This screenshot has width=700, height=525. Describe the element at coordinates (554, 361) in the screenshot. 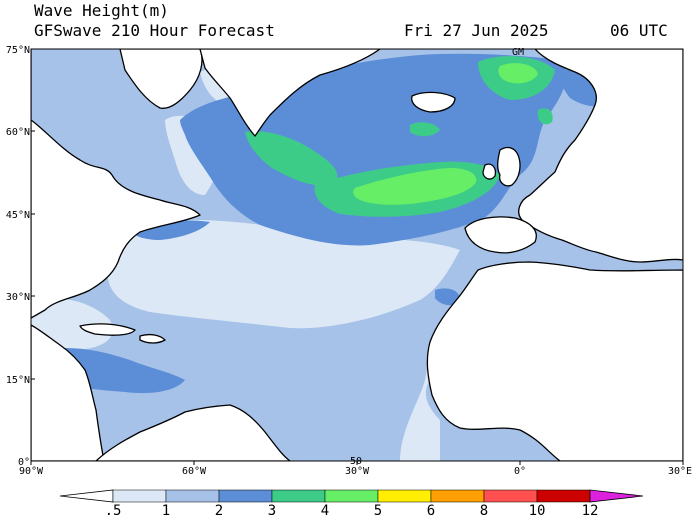

I see `africa` at that location.